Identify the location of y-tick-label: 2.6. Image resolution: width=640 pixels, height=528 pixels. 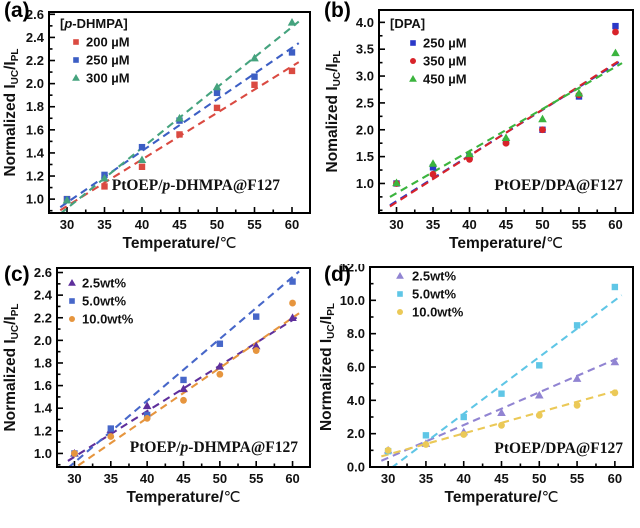
(35, 14).